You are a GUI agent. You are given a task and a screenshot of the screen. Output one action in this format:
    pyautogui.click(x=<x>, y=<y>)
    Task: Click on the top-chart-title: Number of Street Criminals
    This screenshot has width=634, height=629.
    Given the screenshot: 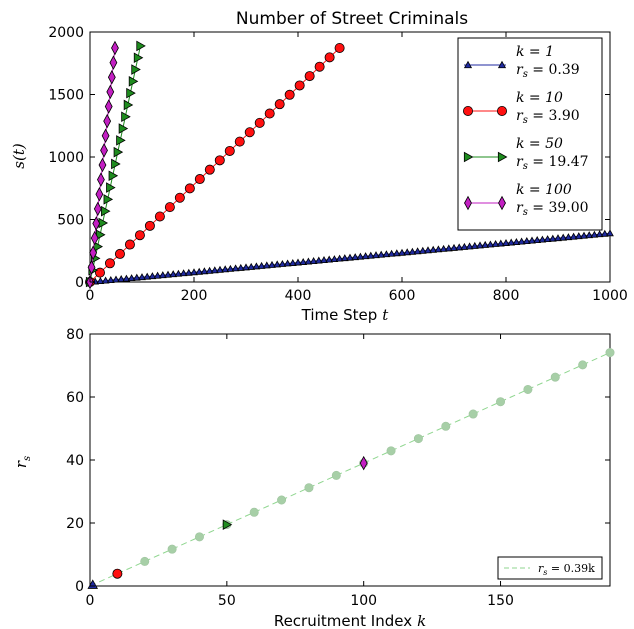 What is the action you would take?
    pyautogui.click(x=352, y=19)
    